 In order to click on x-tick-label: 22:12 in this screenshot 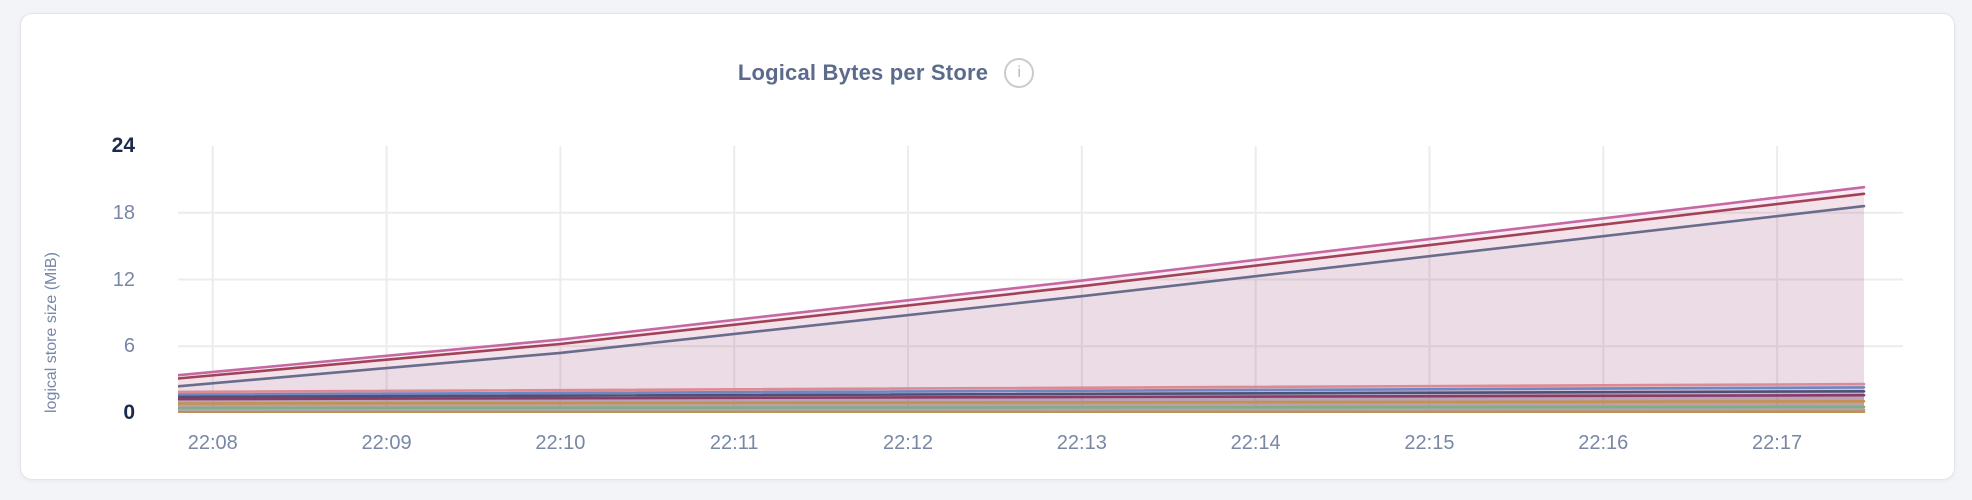, I will do `click(908, 443)`.